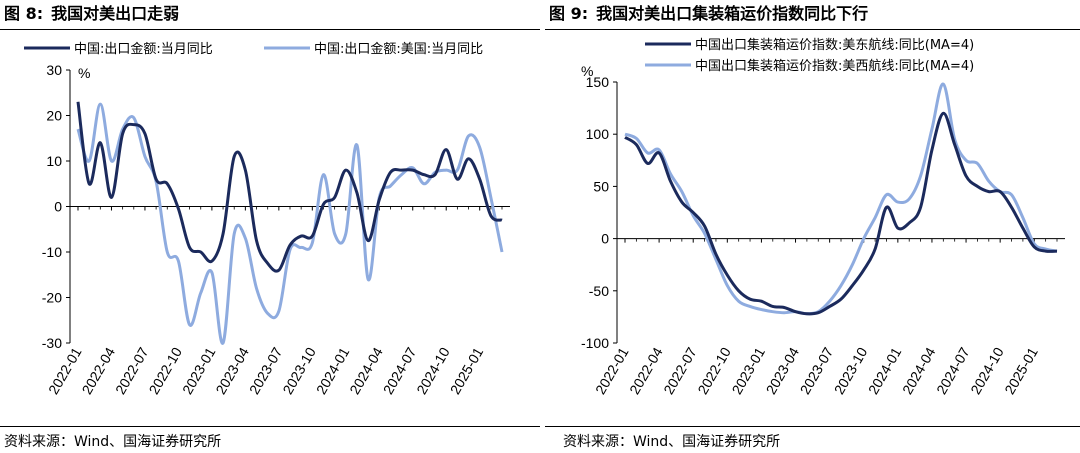 The image size is (1080, 453). I want to click on legend-label: 中国出口集装箱运价指数:美西航线:同比(MA=4), so click(834, 66).